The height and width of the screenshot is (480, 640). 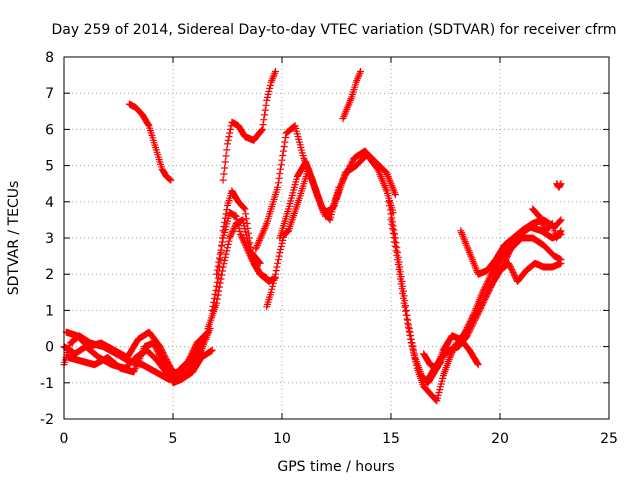 What do you see at coordinates (49, 275) in the screenshot?
I see `y-tick-label: 2` at bounding box center [49, 275].